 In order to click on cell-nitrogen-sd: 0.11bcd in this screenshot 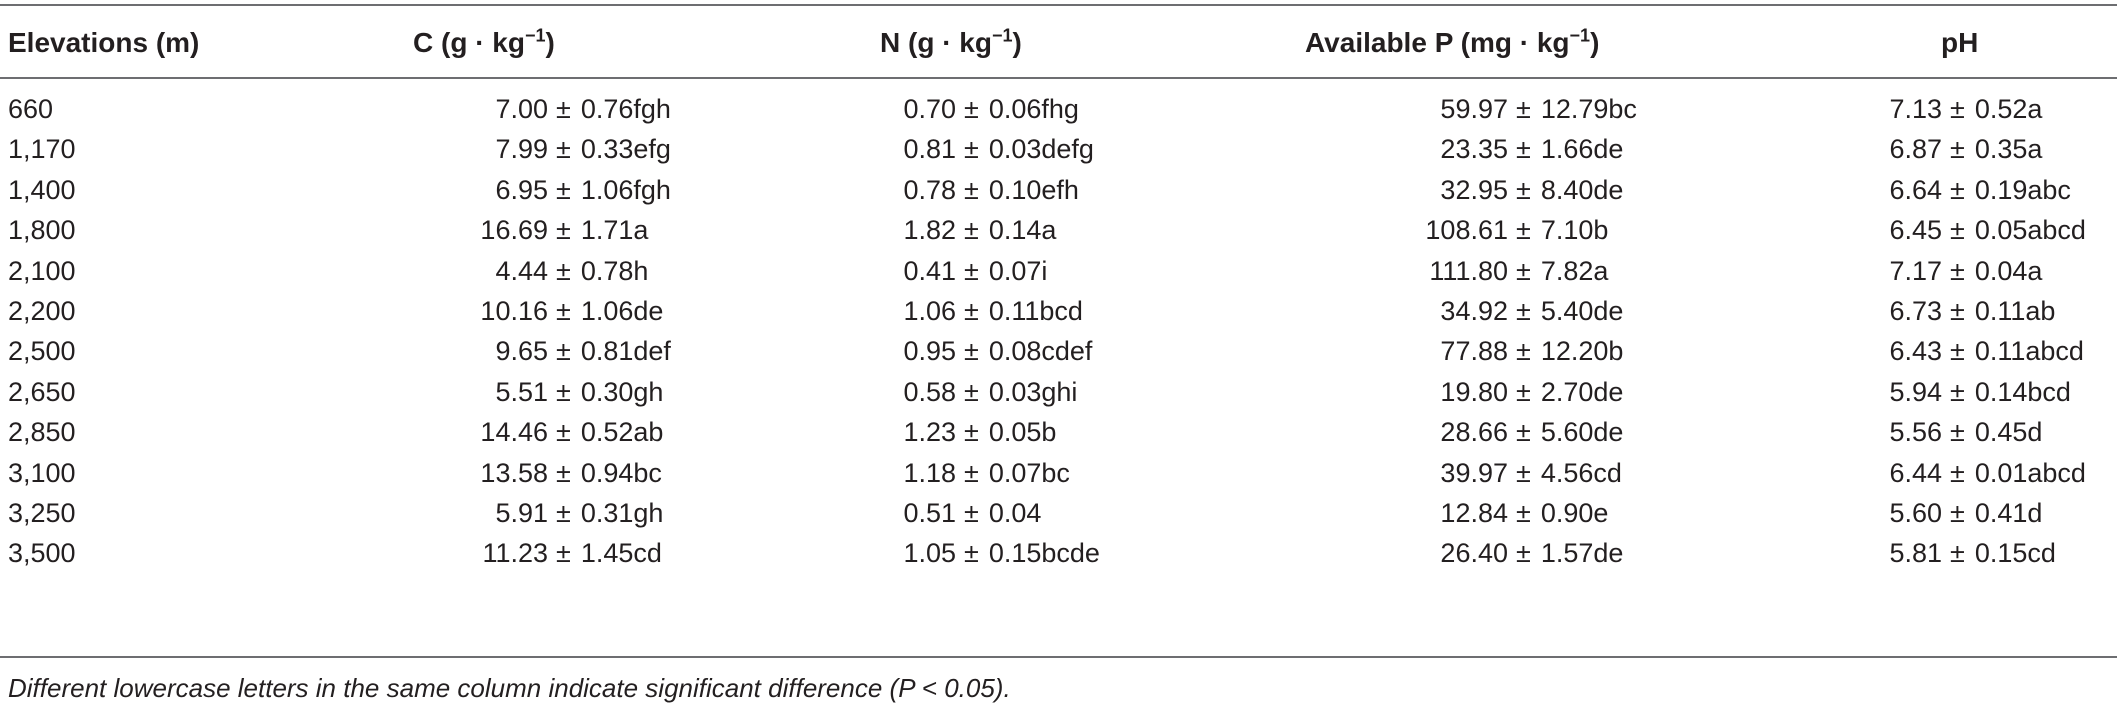, I will do `click(1035, 311)`.